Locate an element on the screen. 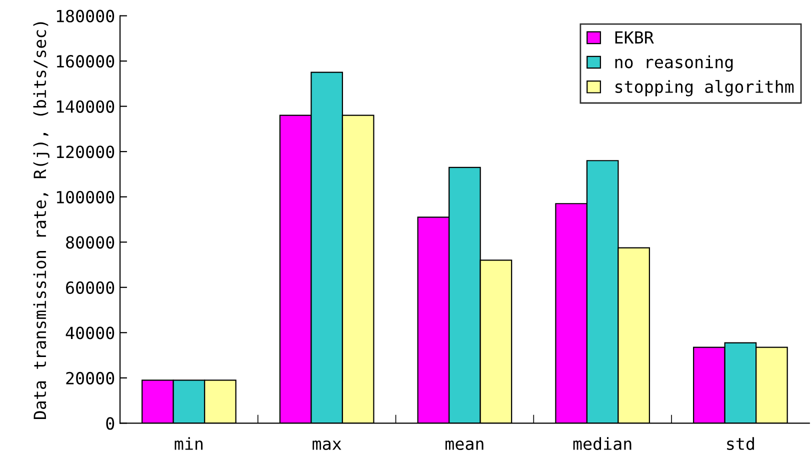 The width and height of the screenshot is (811, 464). y-tick-label: 60000 is located at coordinates (90, 287).